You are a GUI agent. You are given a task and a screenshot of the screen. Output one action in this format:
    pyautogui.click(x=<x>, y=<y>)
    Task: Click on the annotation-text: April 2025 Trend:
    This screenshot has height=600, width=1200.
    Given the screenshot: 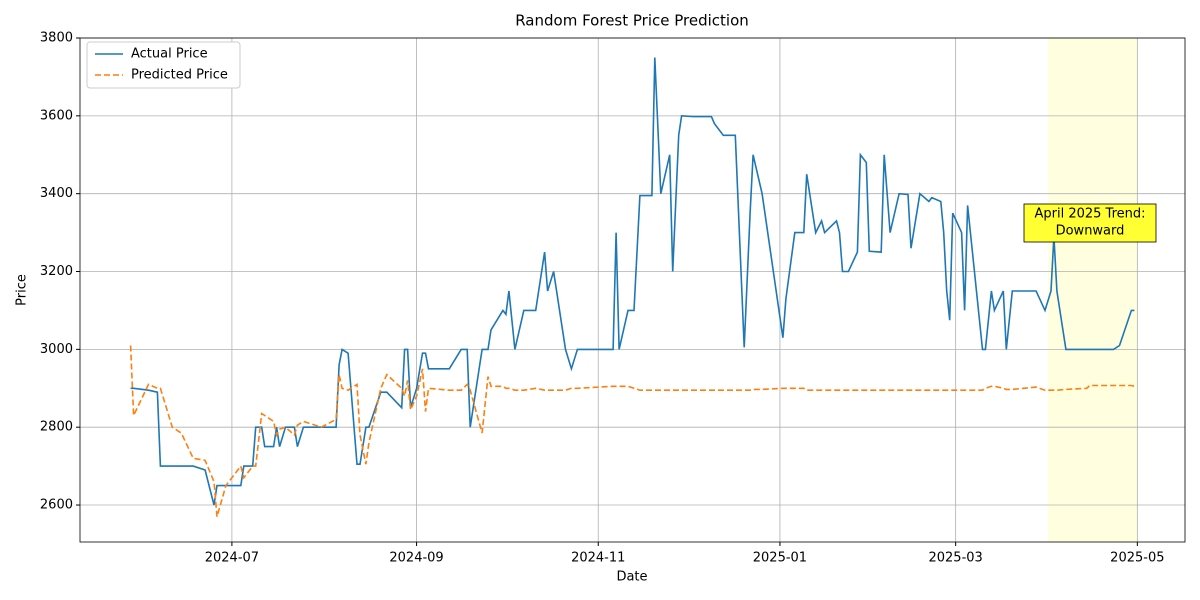 What is the action you would take?
    pyautogui.click(x=1089, y=214)
    